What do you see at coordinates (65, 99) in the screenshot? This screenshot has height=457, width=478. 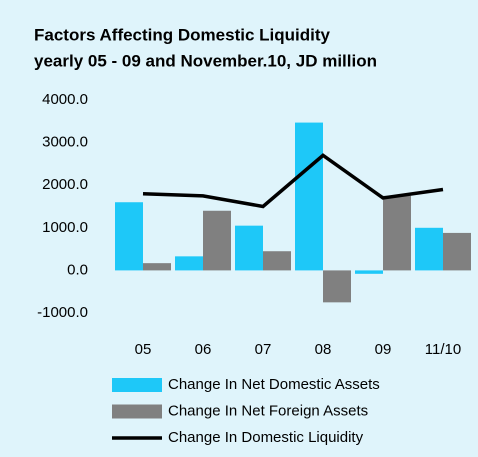 I see `y-tick-label: 4000.0` at bounding box center [65, 99].